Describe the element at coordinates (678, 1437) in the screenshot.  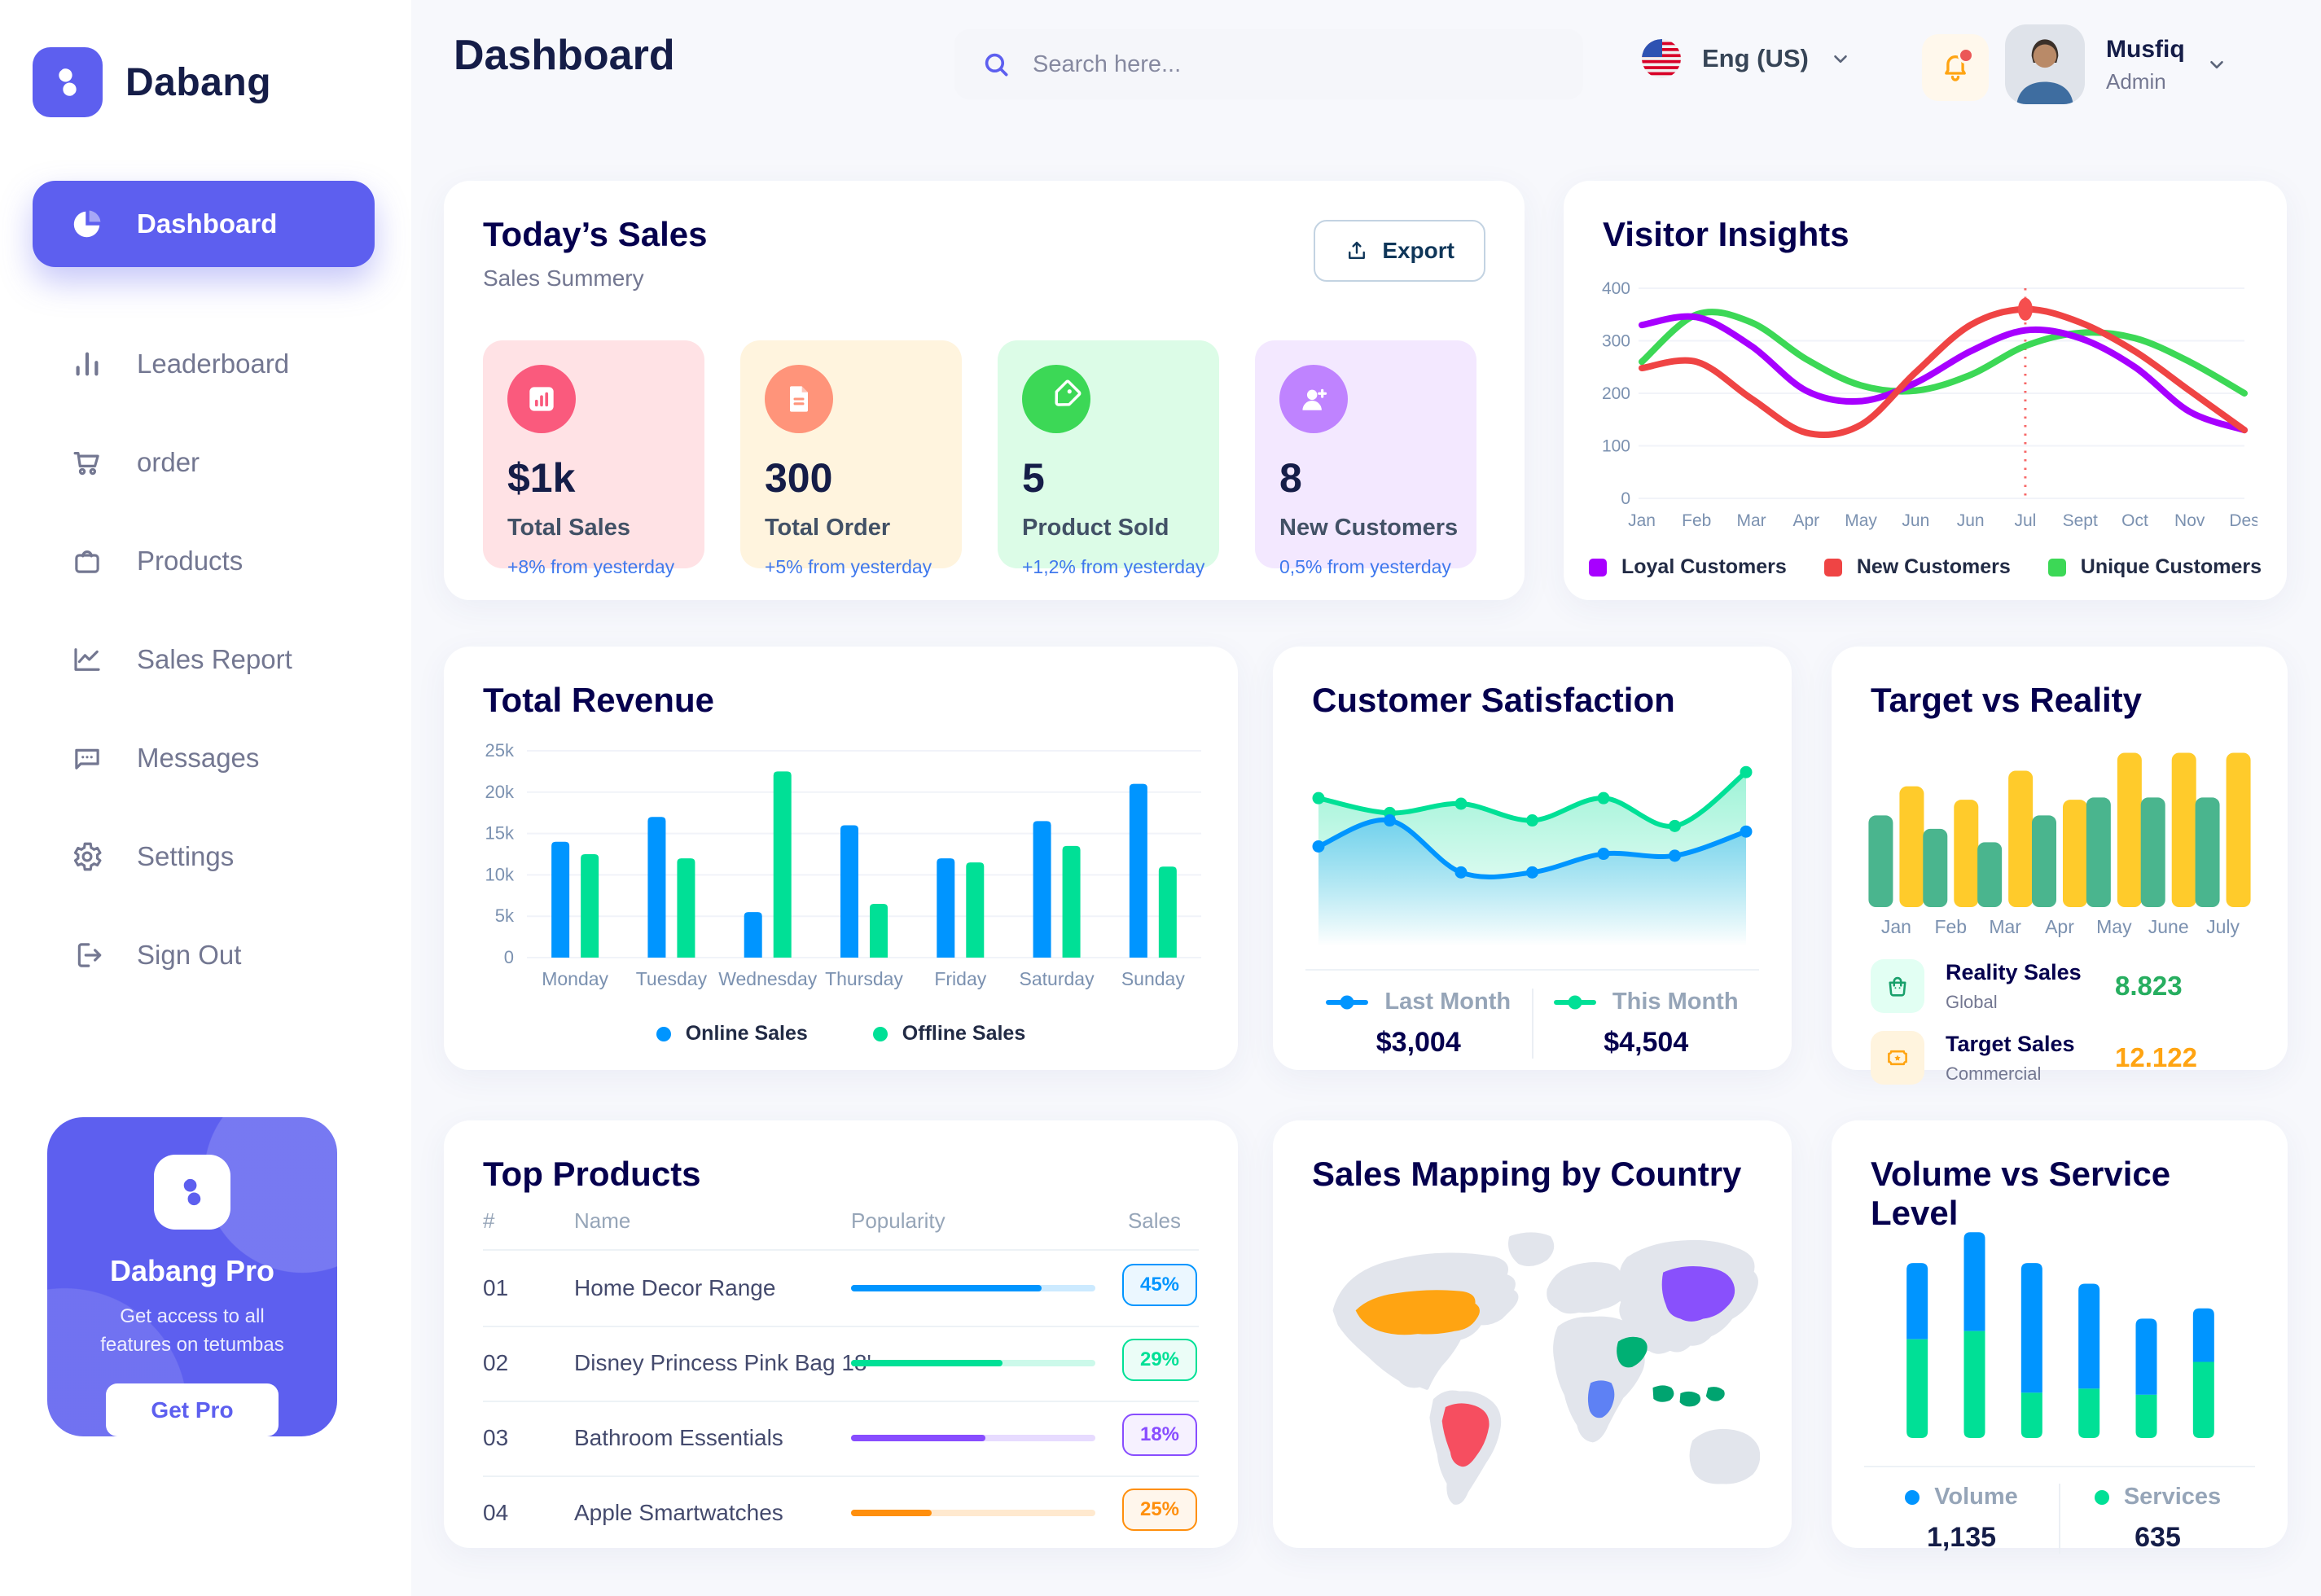
I see `product-name: Bathroom Essentials` at that location.